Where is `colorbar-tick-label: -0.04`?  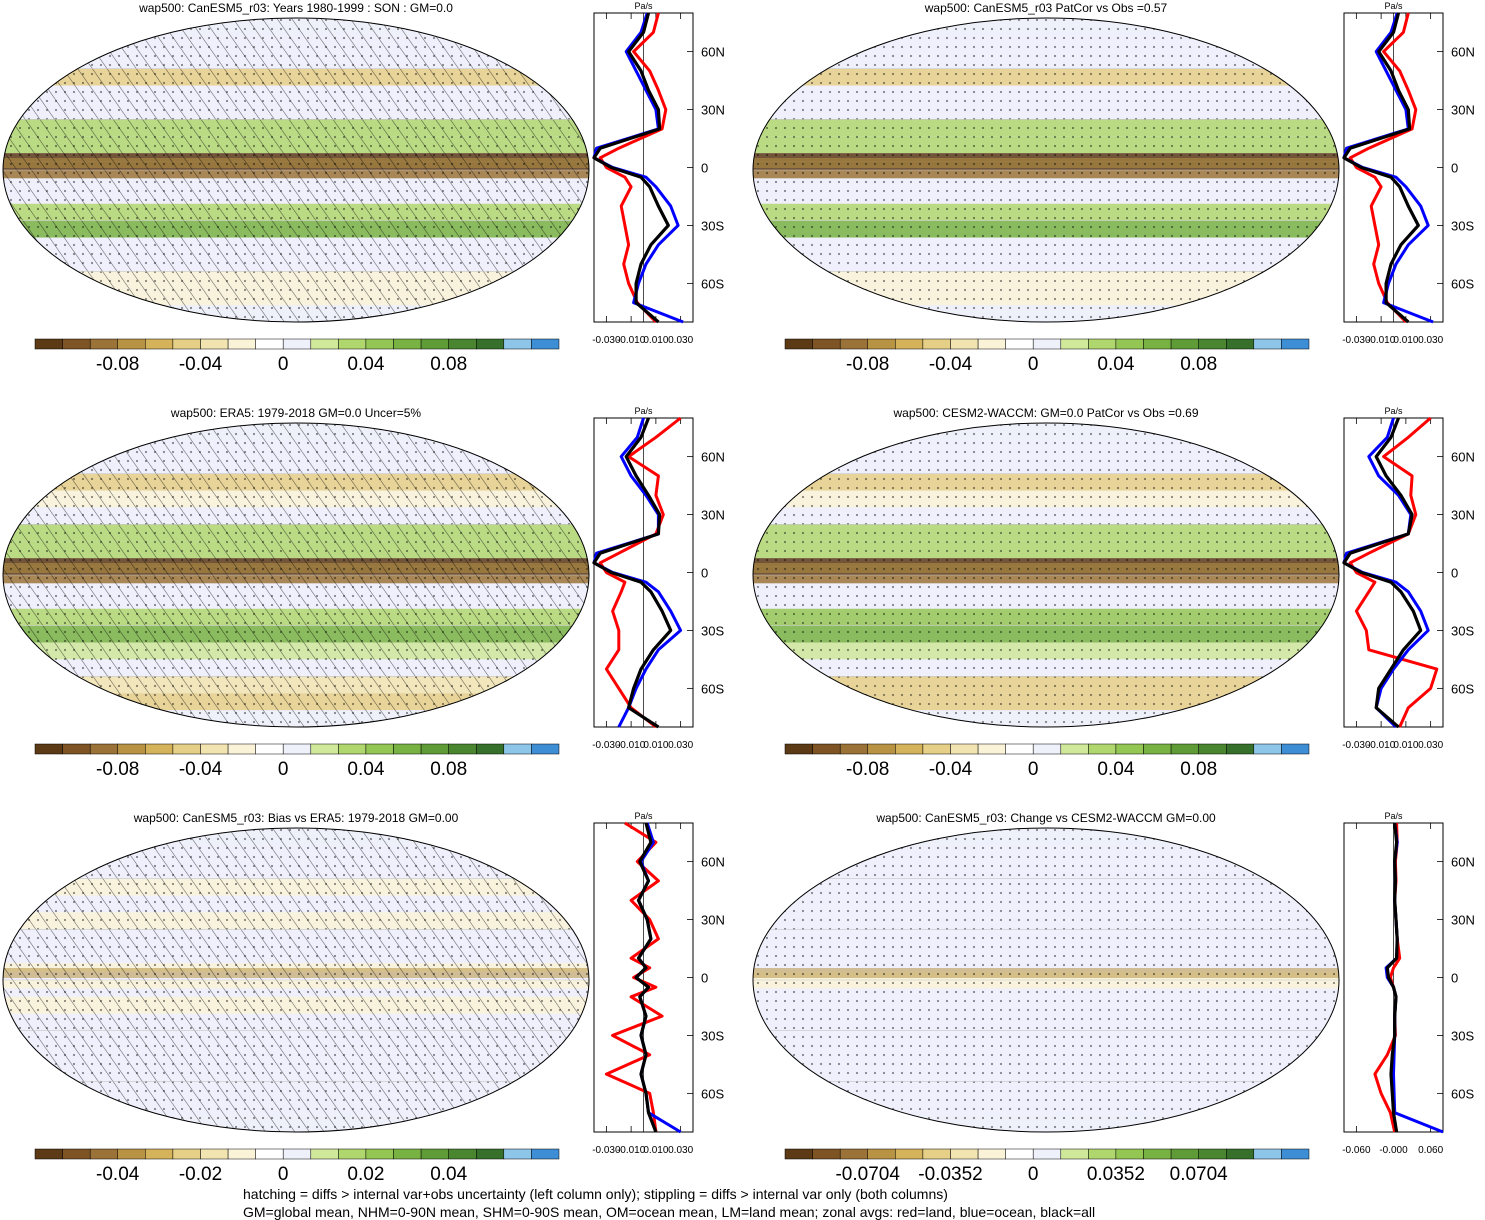
colorbar-tick-label: -0.04 is located at coordinates (201, 364).